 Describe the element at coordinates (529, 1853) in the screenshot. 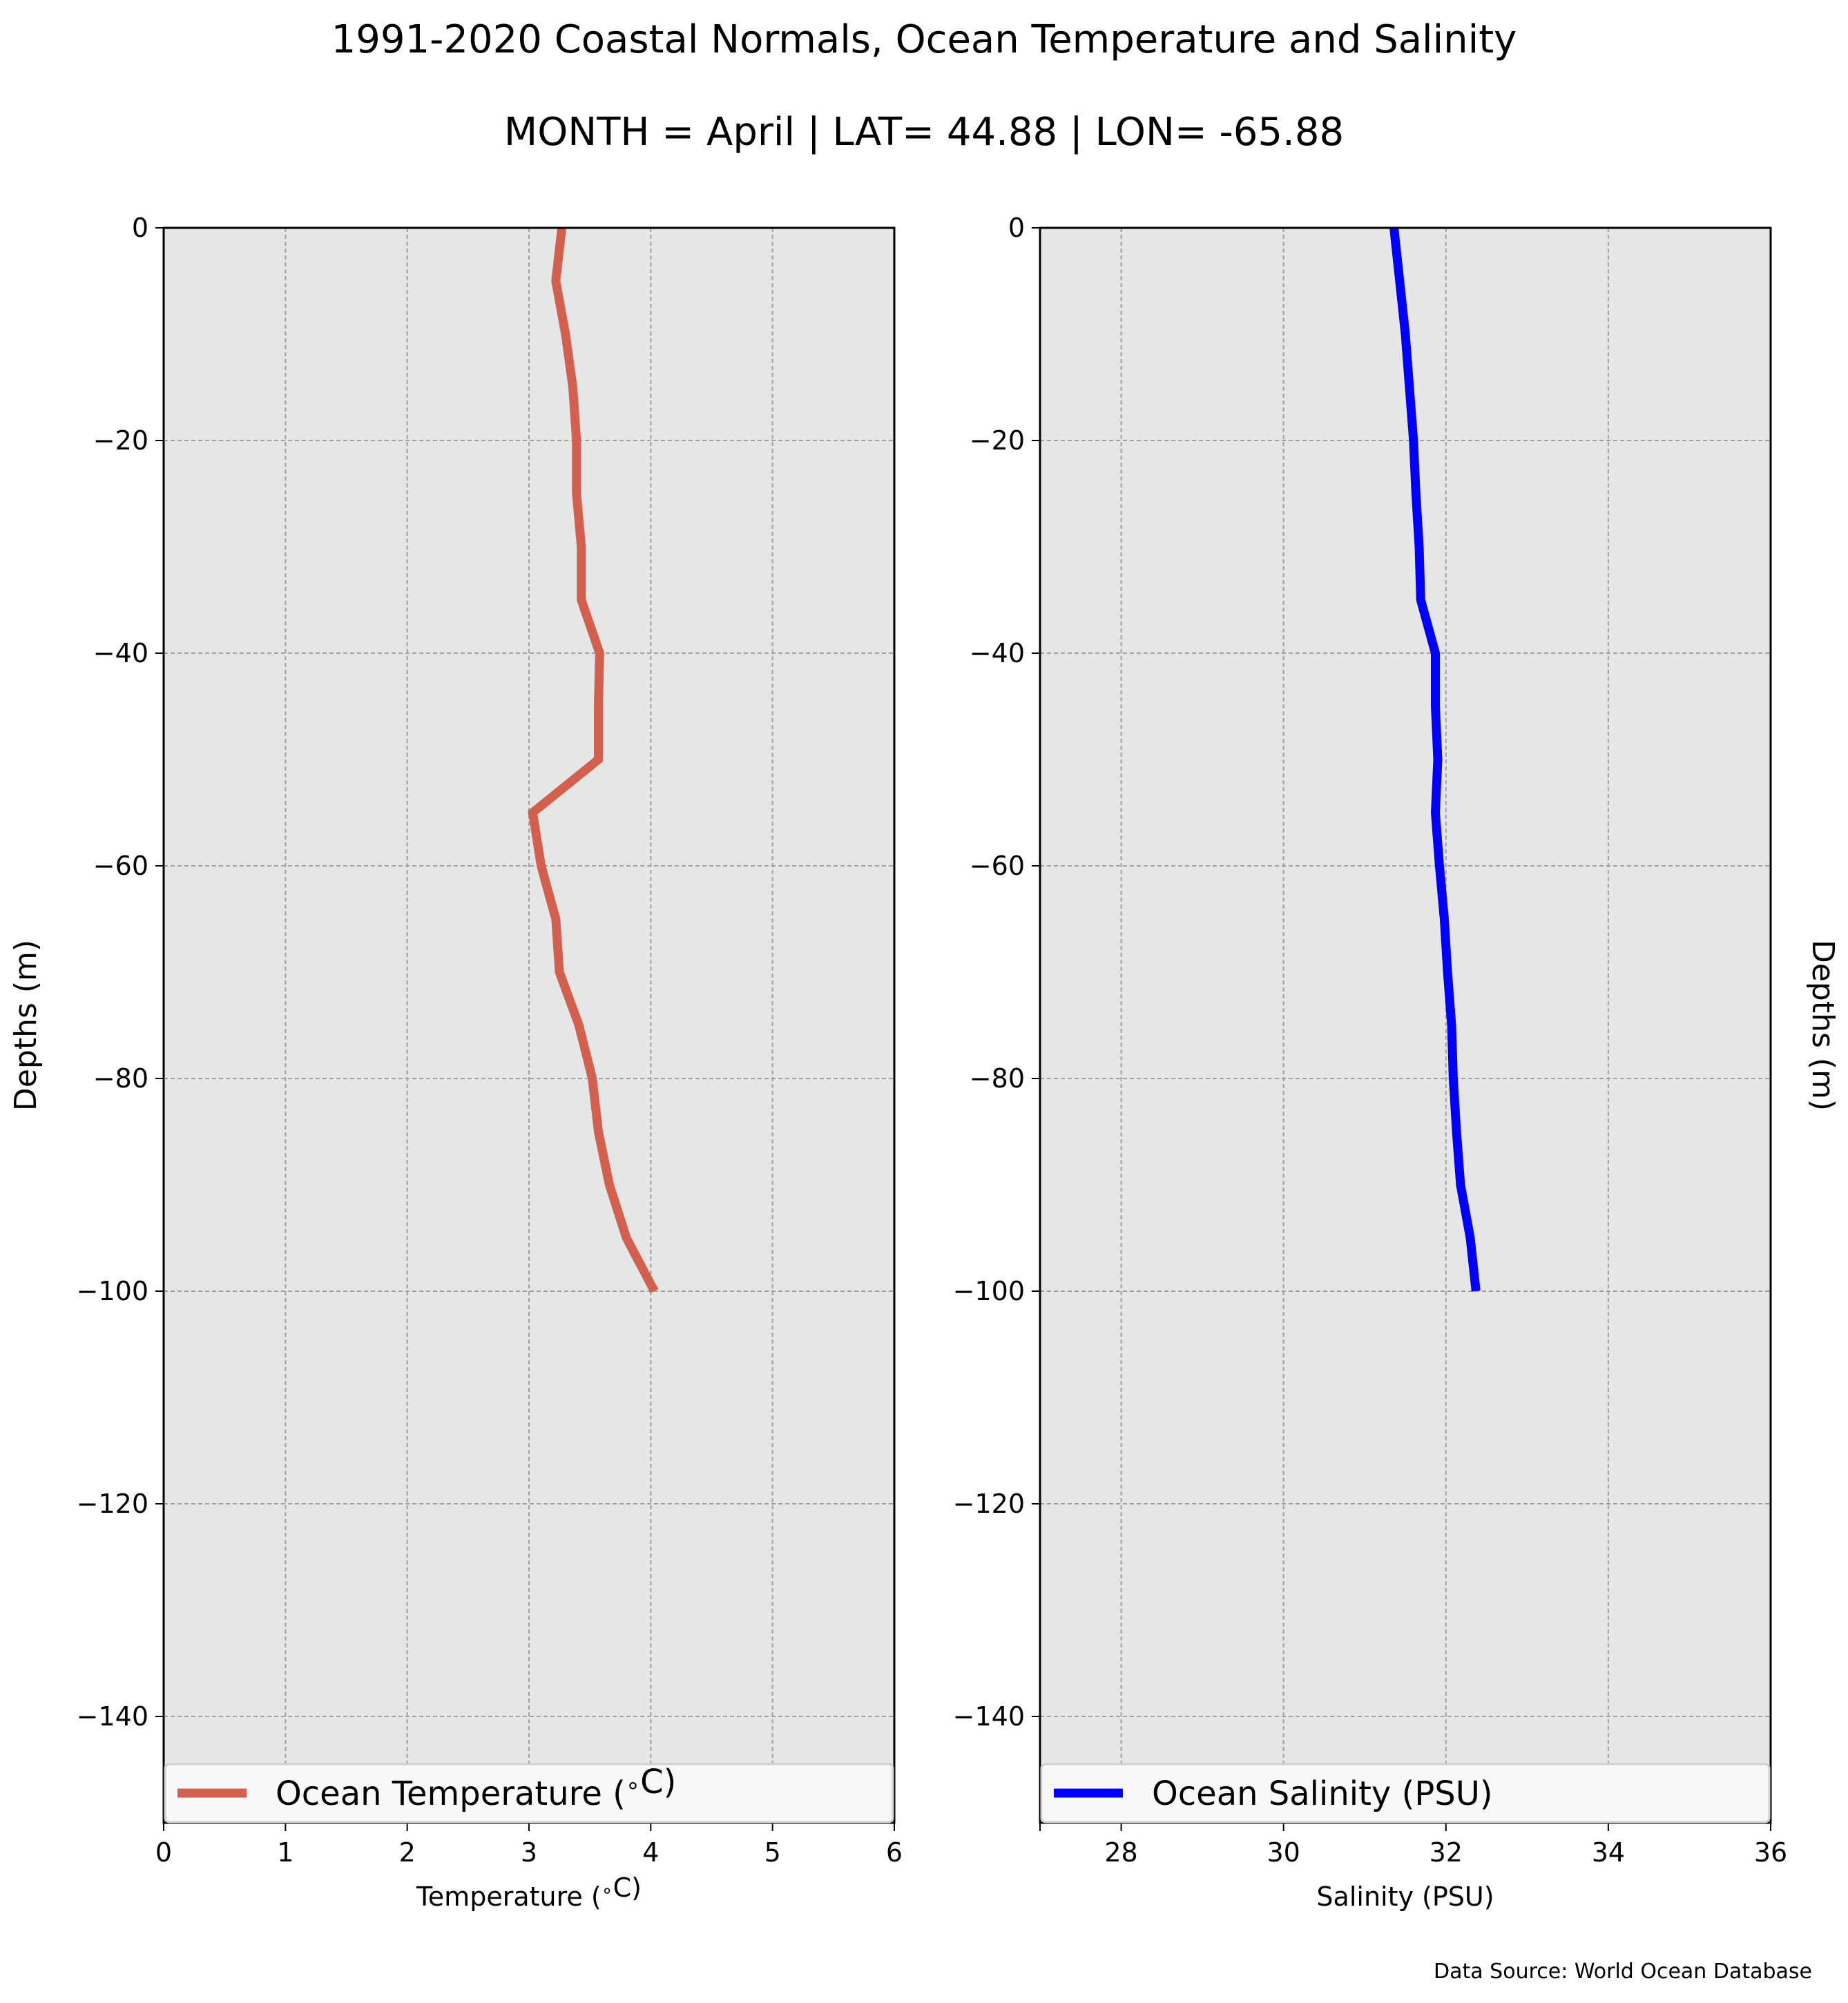

I see `x-tick-label: 3` at that location.